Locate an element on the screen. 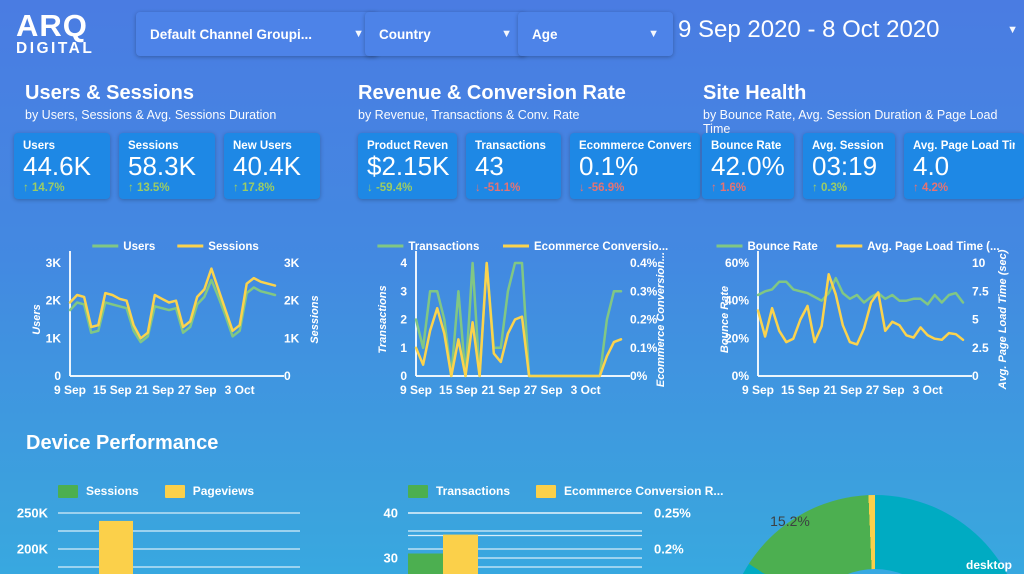 The width and height of the screenshot is (1024, 574). scorecard-label: Users is located at coordinates (39, 146).